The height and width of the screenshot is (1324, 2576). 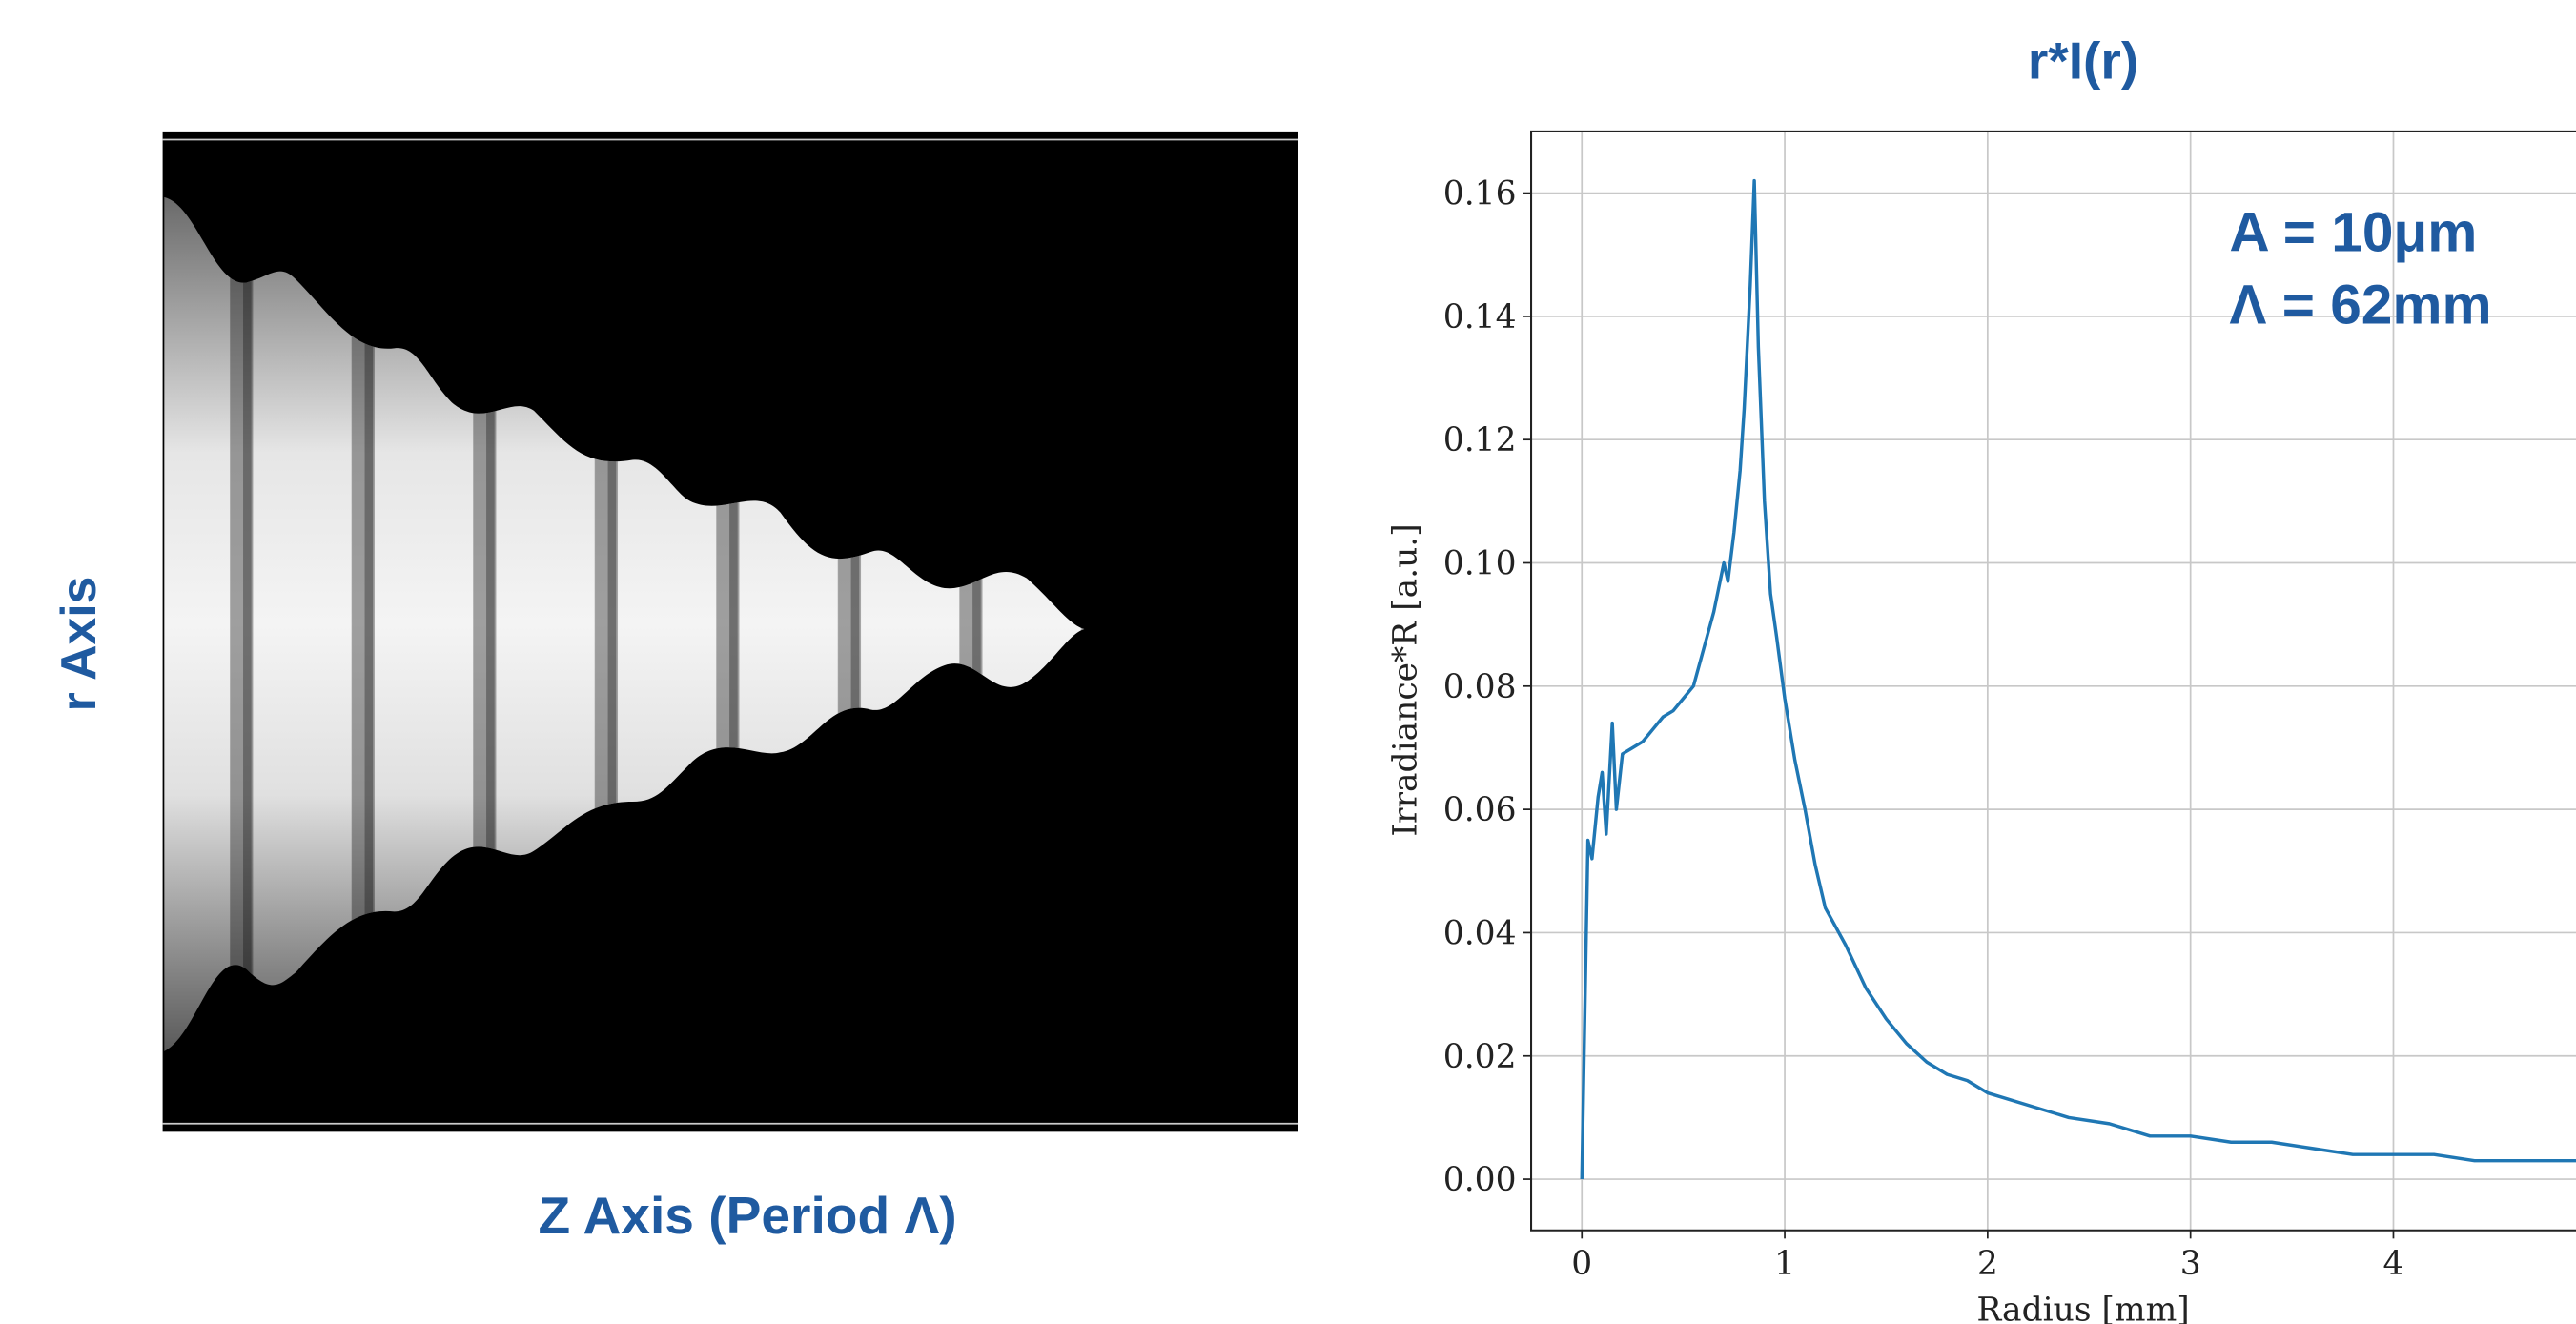 I want to click on chart-title: r*I(r), so click(x=2083, y=61).